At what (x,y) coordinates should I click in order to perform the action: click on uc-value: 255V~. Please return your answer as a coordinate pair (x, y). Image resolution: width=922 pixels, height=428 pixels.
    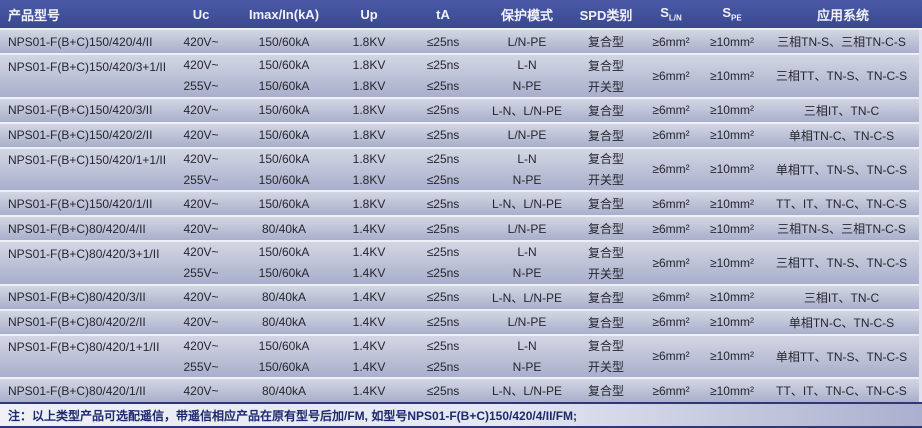
    Looking at the image, I should click on (201, 86).